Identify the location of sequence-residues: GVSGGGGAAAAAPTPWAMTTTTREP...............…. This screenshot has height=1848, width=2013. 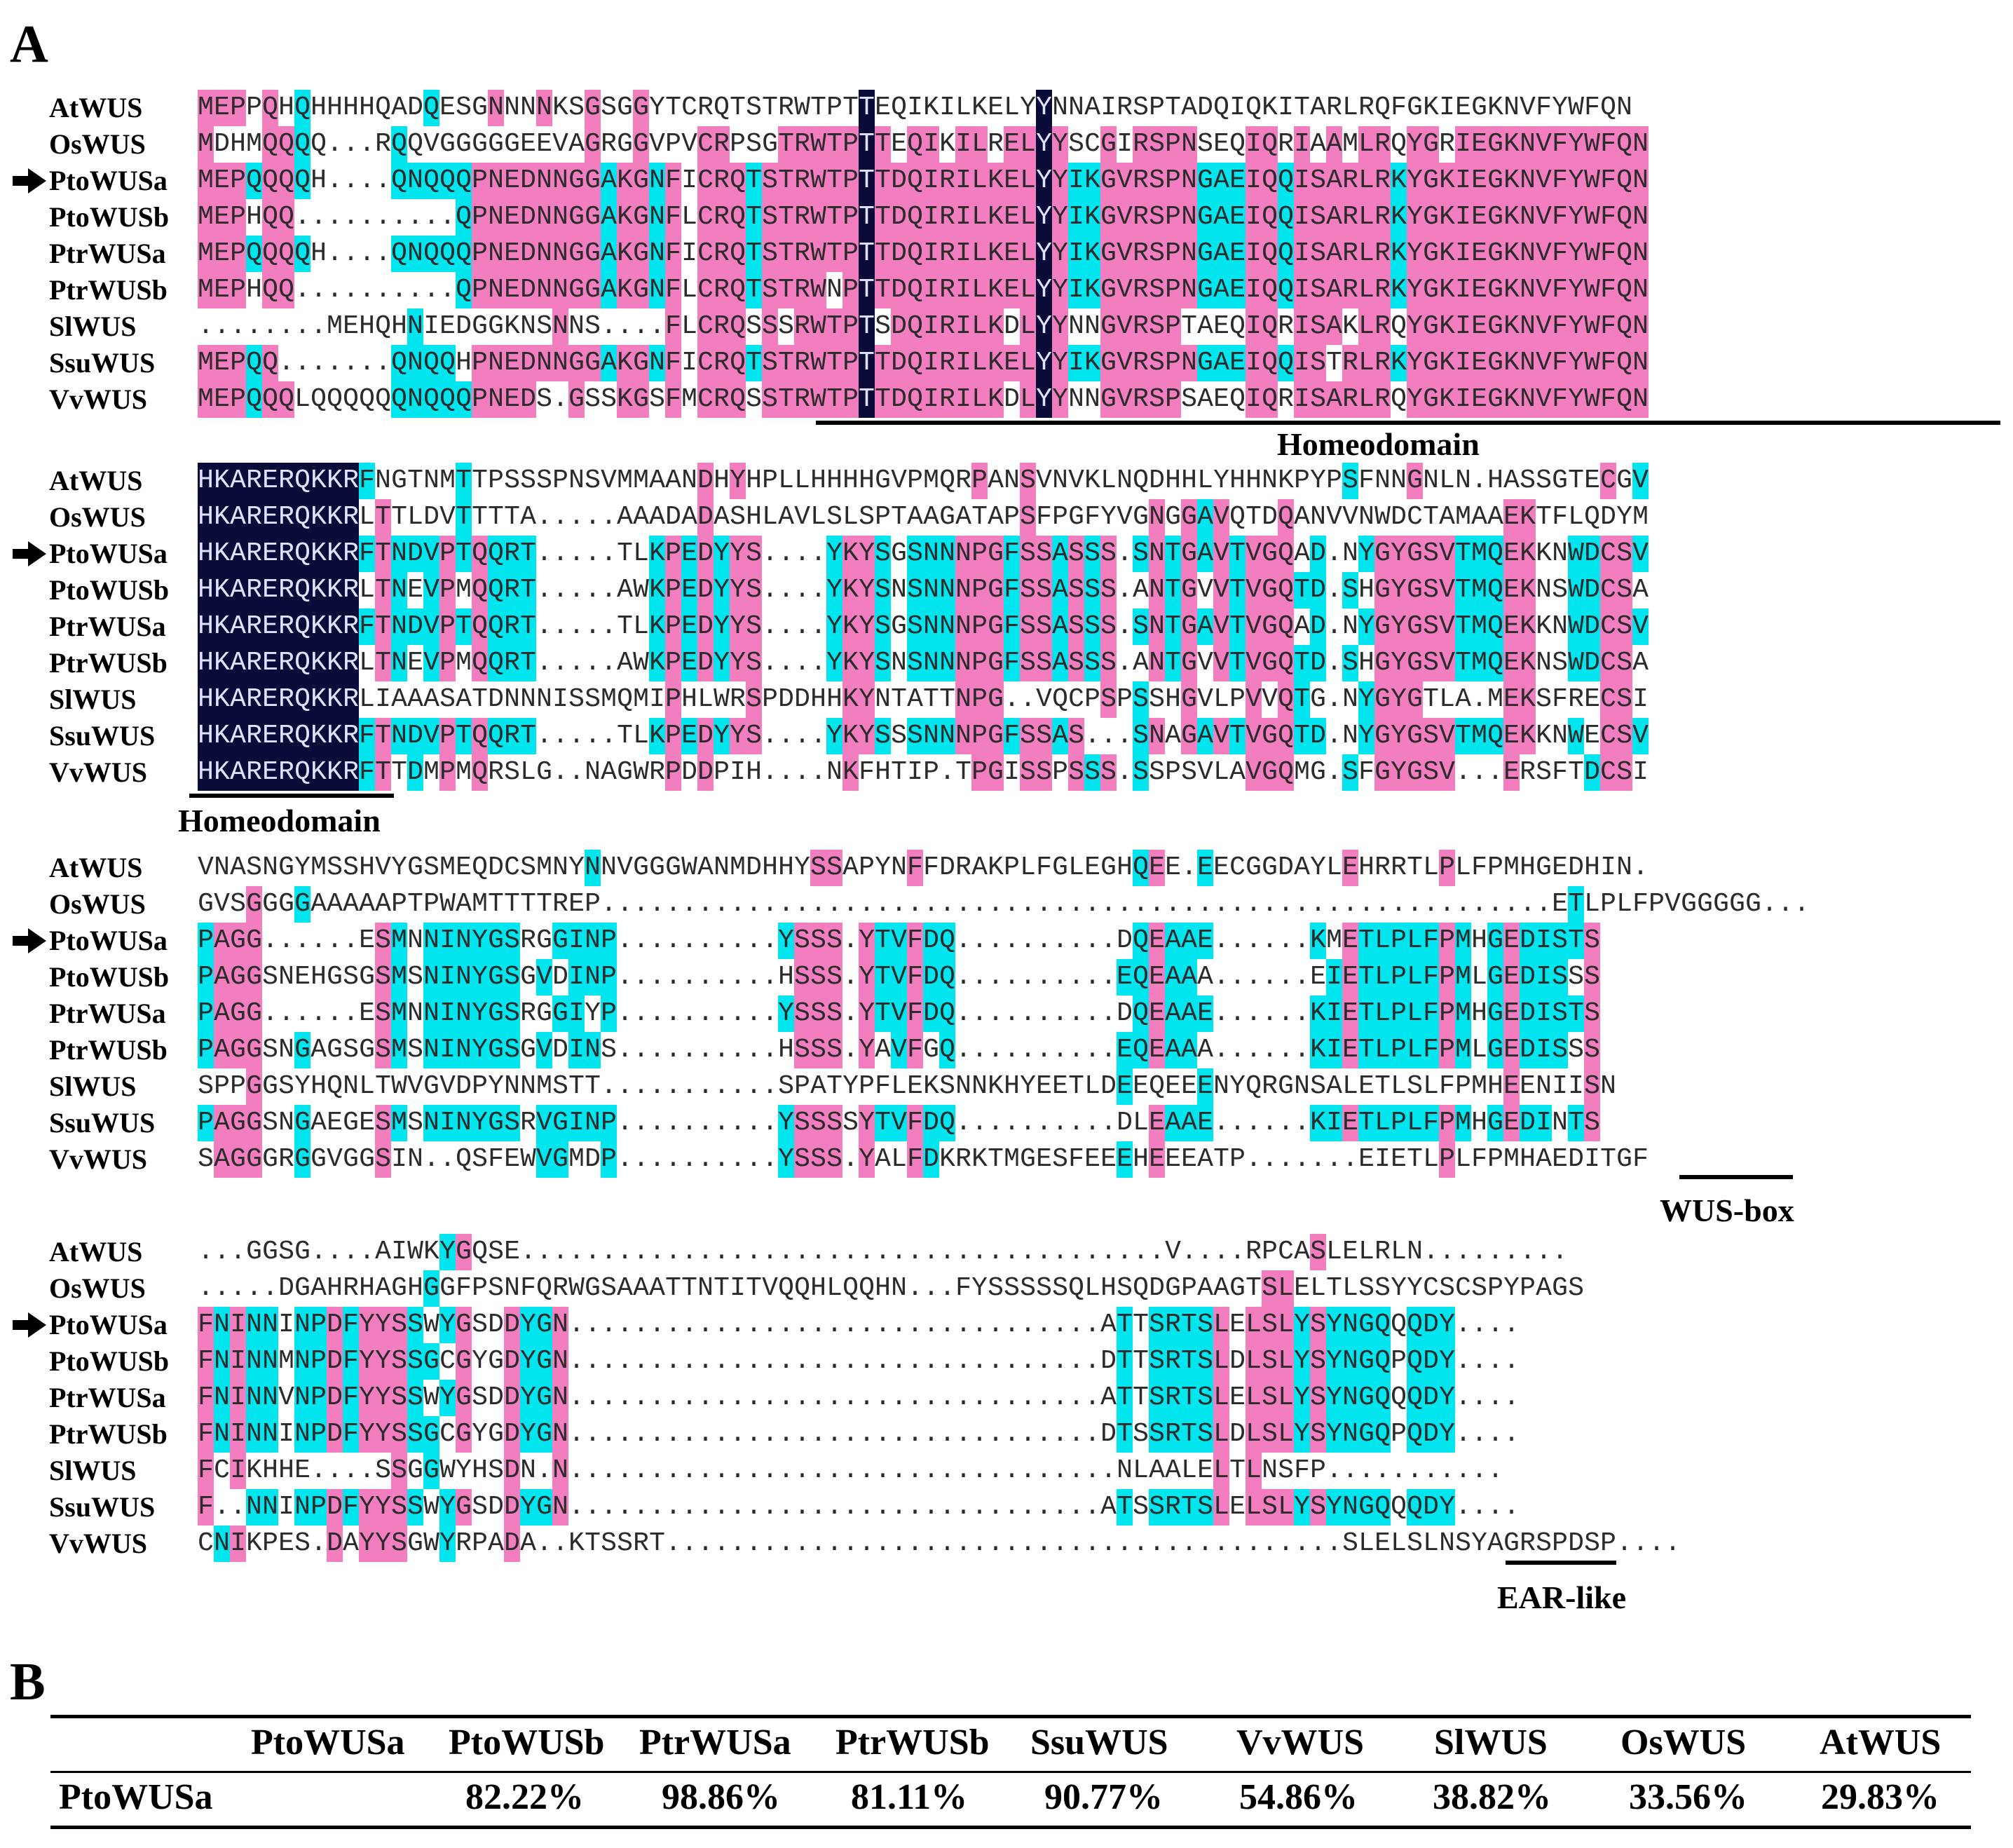
(1004, 904).